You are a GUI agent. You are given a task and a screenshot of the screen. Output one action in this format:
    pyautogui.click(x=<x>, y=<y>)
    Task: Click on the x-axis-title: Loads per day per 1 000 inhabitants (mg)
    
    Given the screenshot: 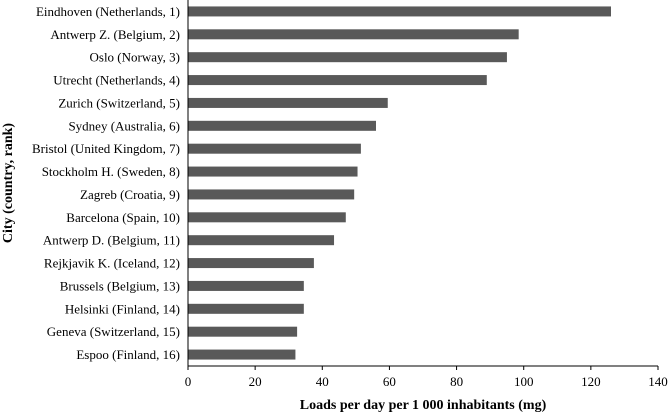 What is the action you would take?
    pyautogui.click(x=423, y=405)
    